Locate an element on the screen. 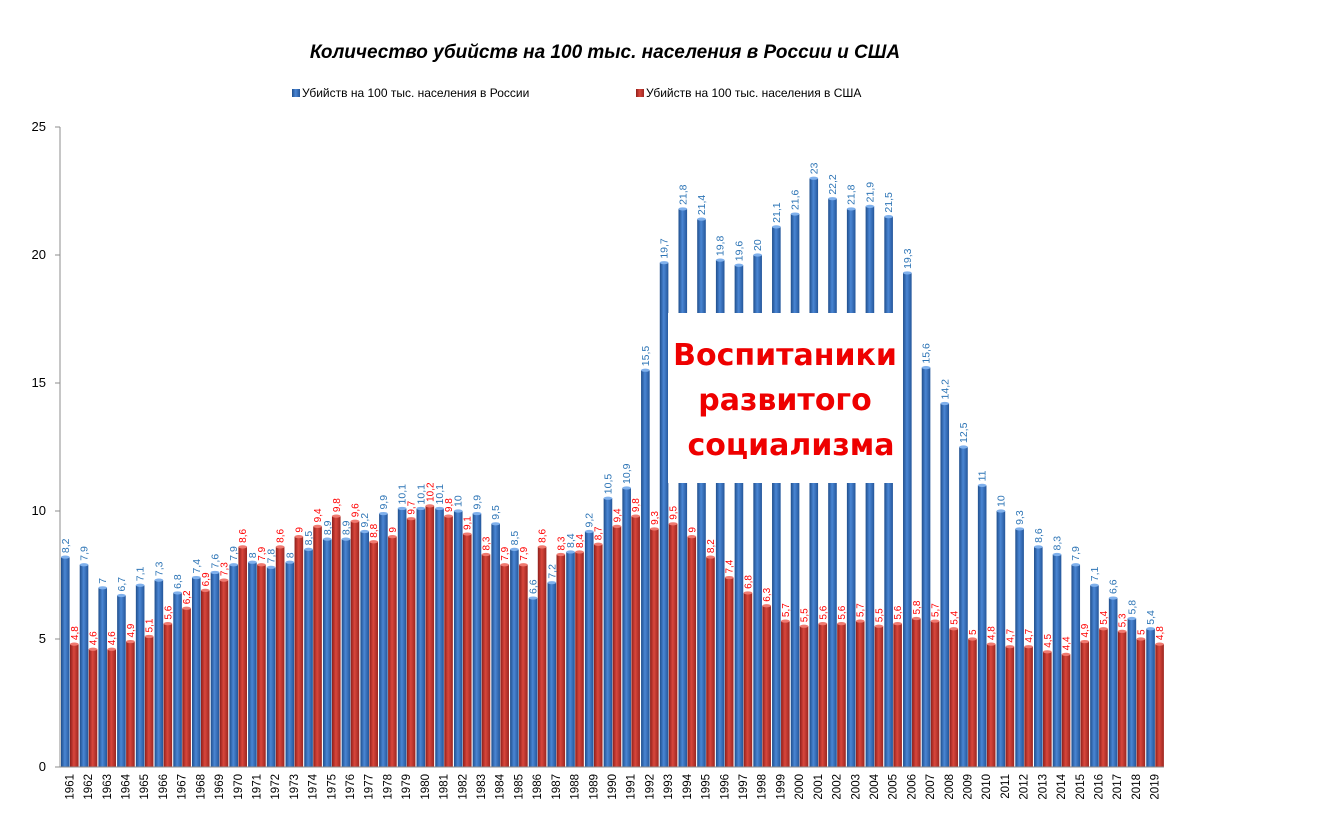 The height and width of the screenshot is (822, 1330). x-tick-label: 2007 is located at coordinates (931, 787).